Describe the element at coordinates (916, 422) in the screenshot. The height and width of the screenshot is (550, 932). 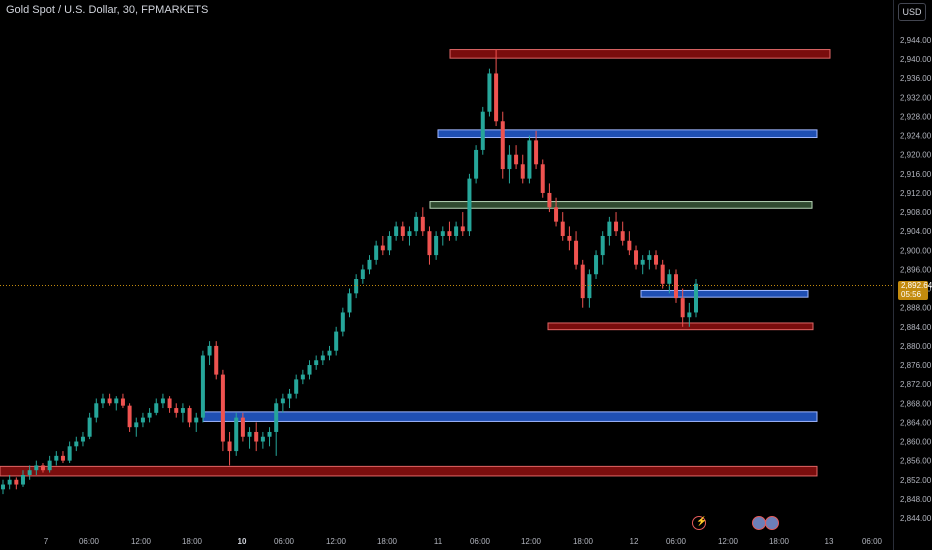
I see `price-tick-label: 2,864.00` at that location.